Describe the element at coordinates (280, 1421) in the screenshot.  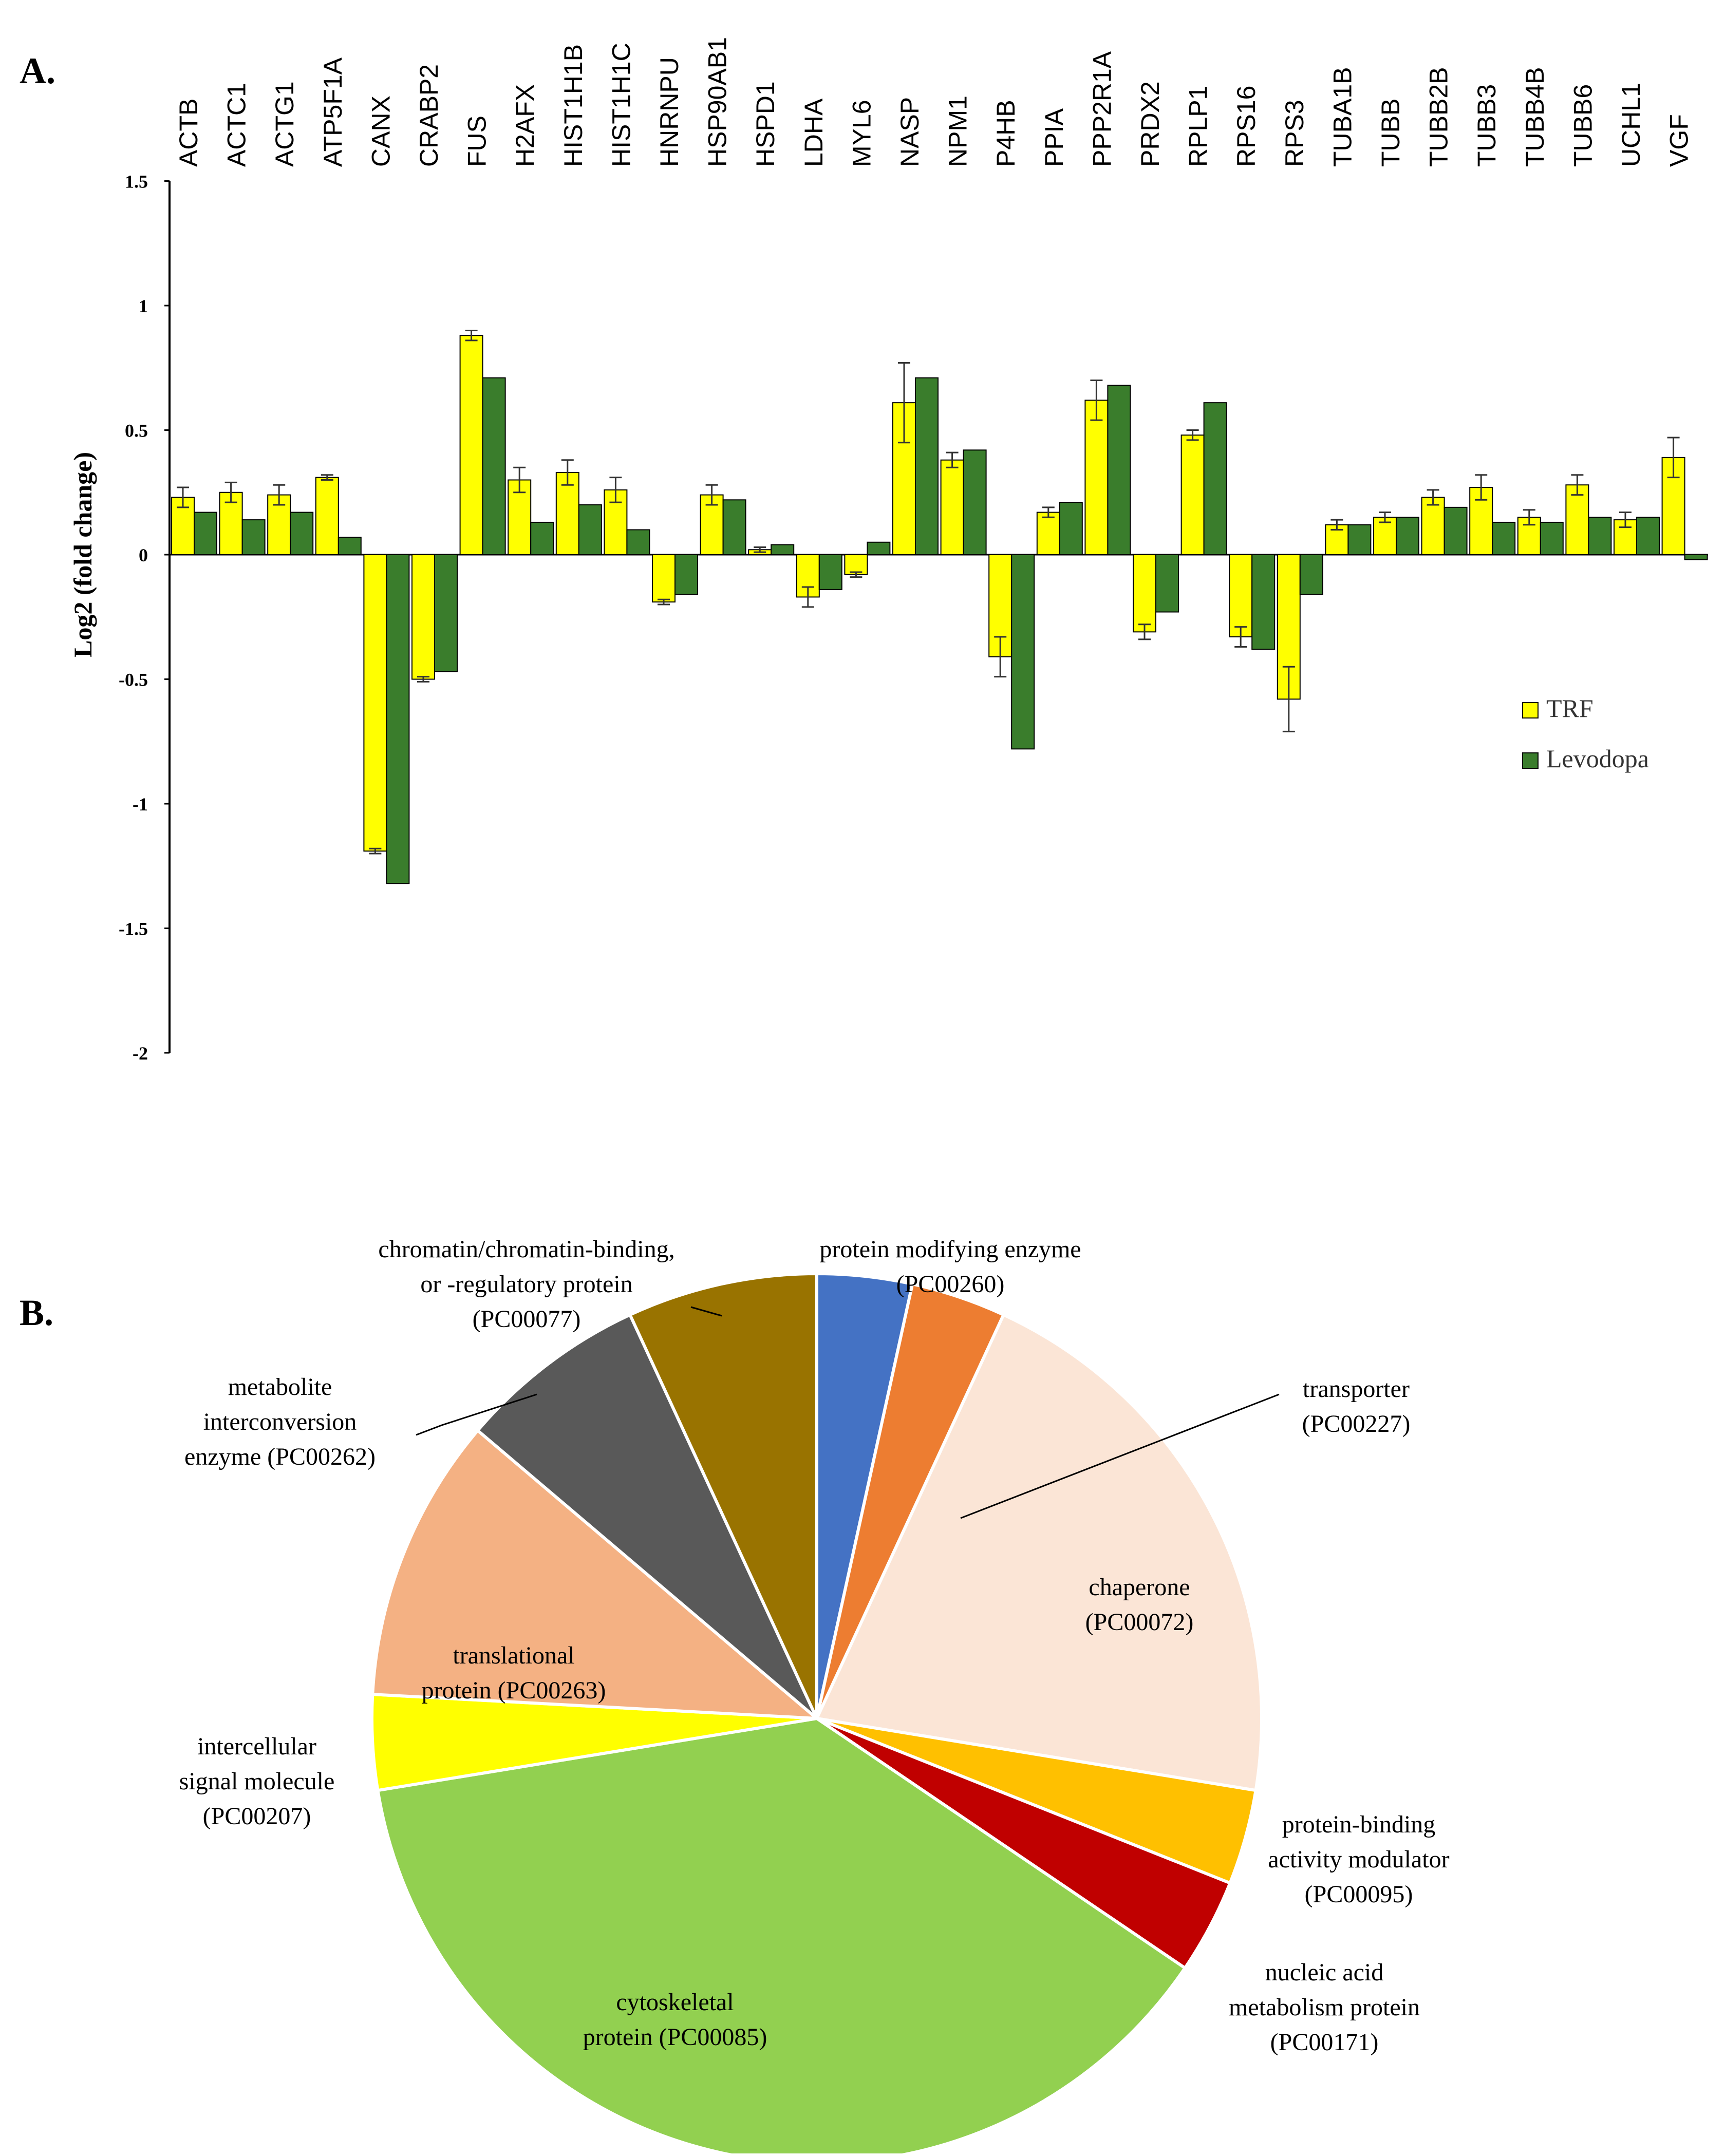
I see `pie-slice-label: interconversion` at that location.